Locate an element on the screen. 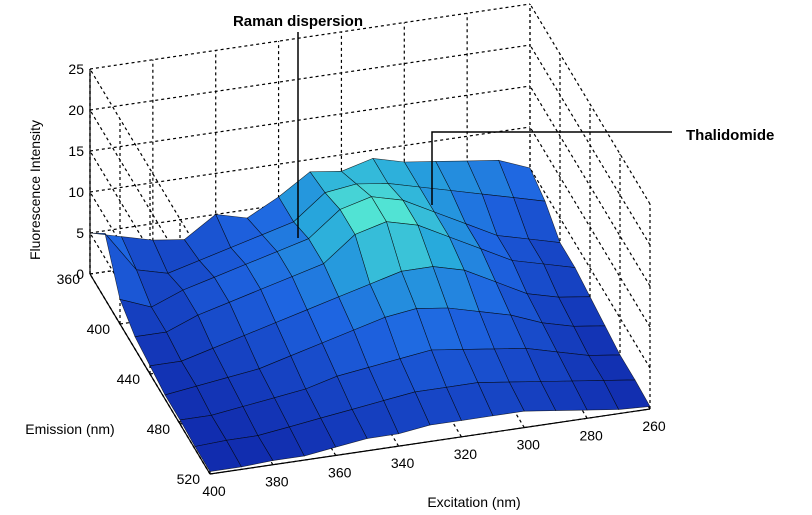 Image resolution: width=812 pixels, height=515 pixels. z-tick-label: 25 is located at coordinates (76, 69).